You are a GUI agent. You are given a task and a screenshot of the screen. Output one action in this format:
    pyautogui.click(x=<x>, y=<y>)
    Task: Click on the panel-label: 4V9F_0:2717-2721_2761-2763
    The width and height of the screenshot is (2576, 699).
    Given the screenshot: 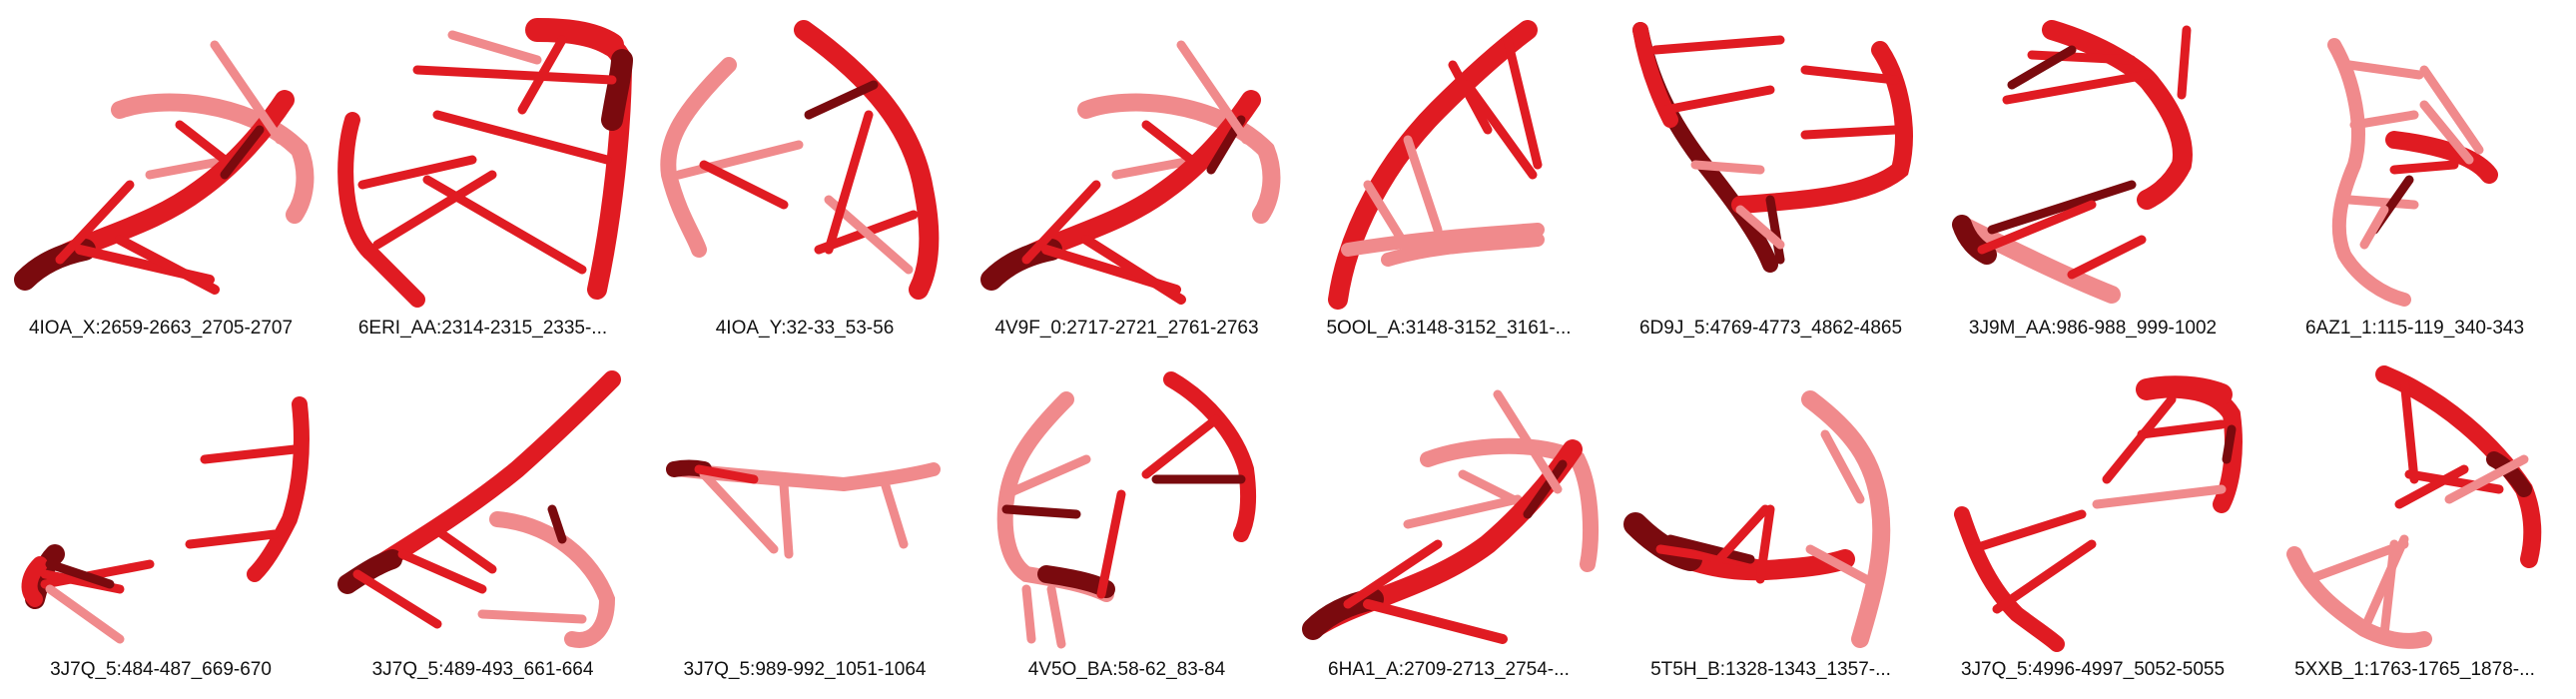 What is the action you would take?
    pyautogui.click(x=1126, y=328)
    